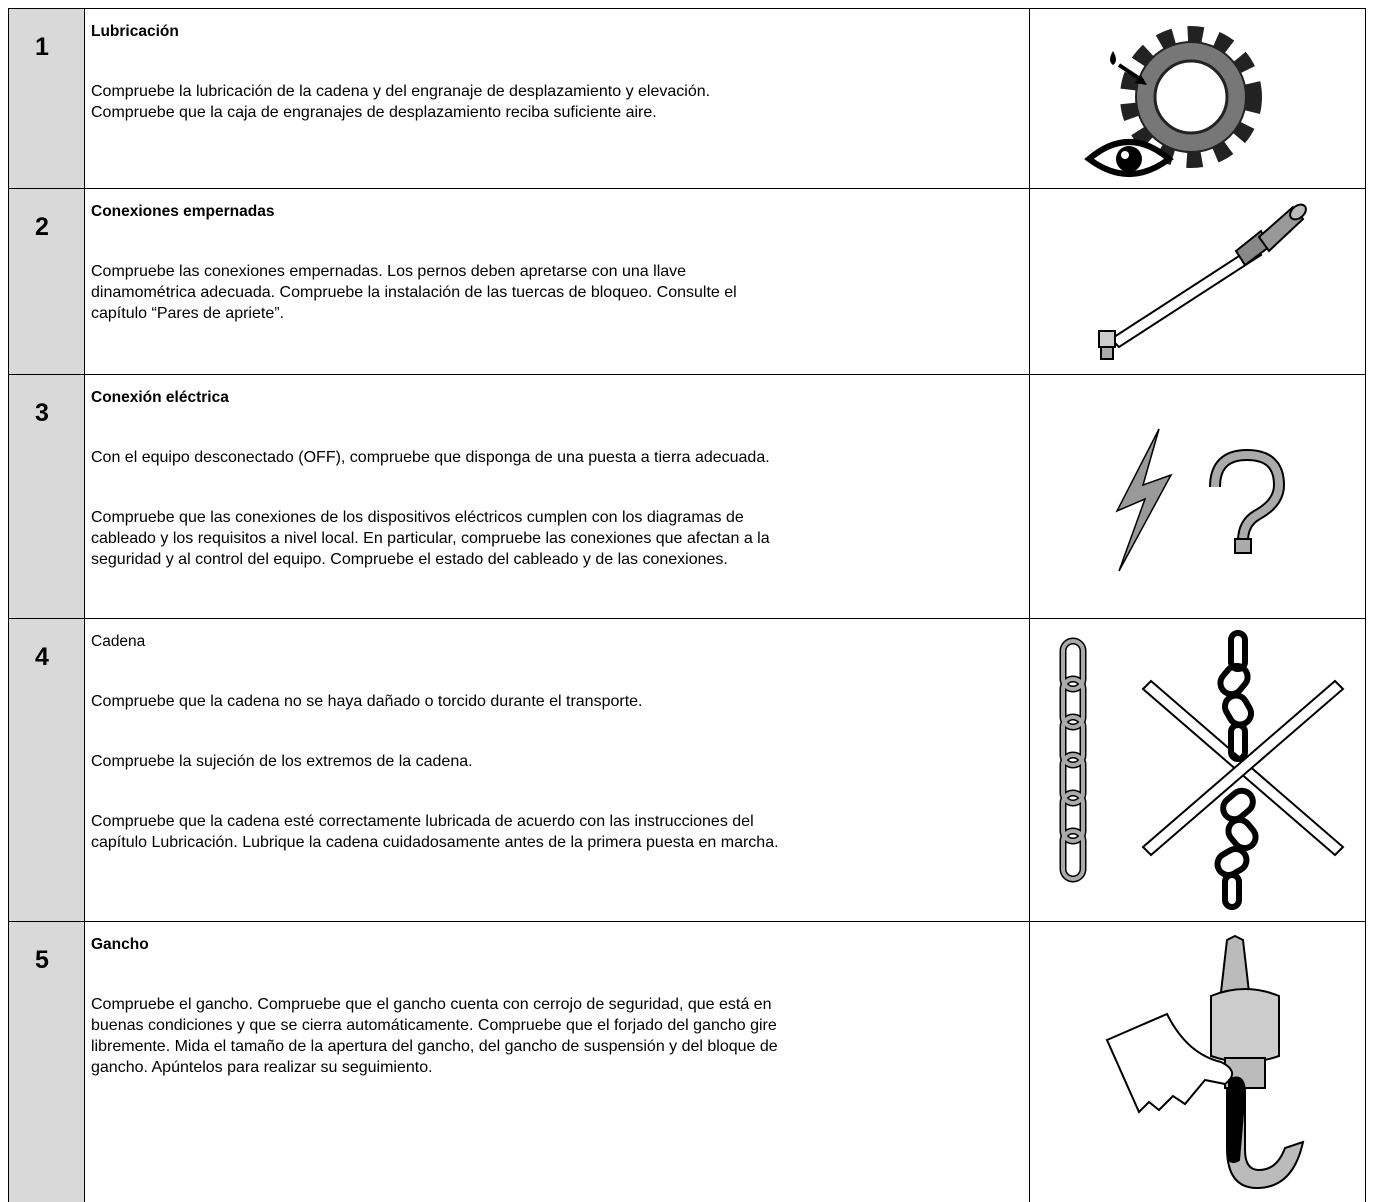  Describe the element at coordinates (47, 1062) in the screenshot. I see `step-number-cell: 5` at that location.